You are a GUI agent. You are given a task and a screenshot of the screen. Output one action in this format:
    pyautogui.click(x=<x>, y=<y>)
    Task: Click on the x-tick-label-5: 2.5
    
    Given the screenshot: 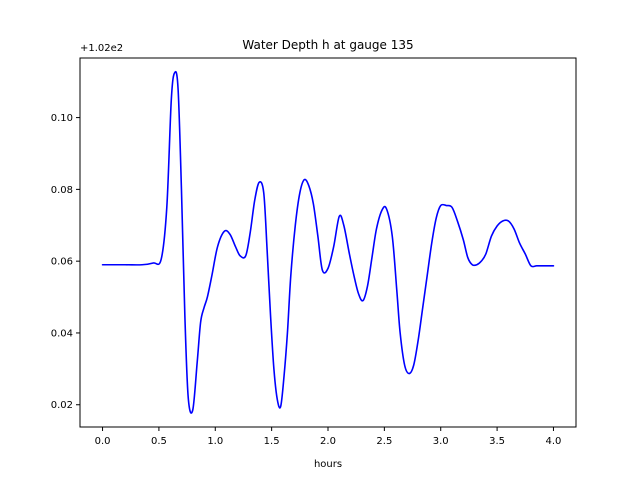 What is the action you would take?
    pyautogui.click(x=384, y=441)
    